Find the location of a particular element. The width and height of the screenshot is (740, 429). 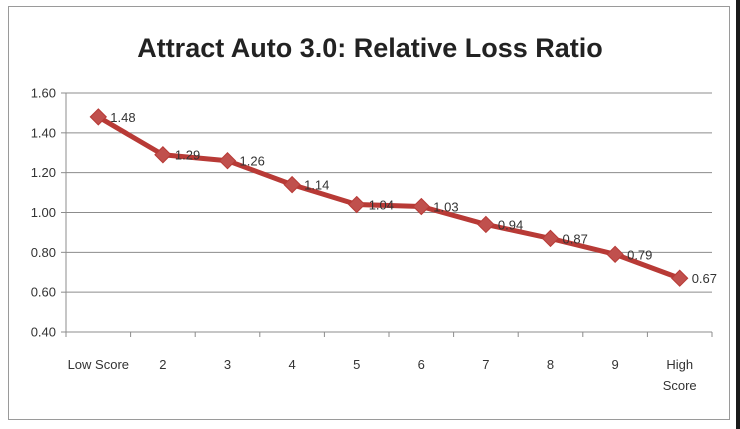

chart-title: Attract Auto 3.0: Relative Loss Ratio is located at coordinates (370, 48).